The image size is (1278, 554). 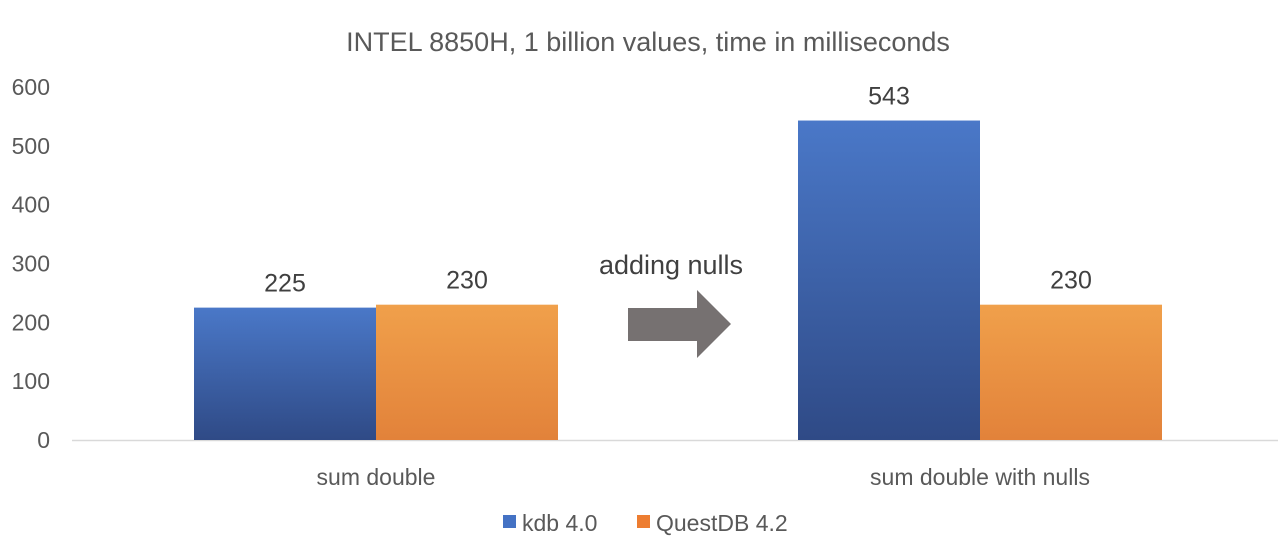 I want to click on right-arrow-icon, so click(x=679, y=324).